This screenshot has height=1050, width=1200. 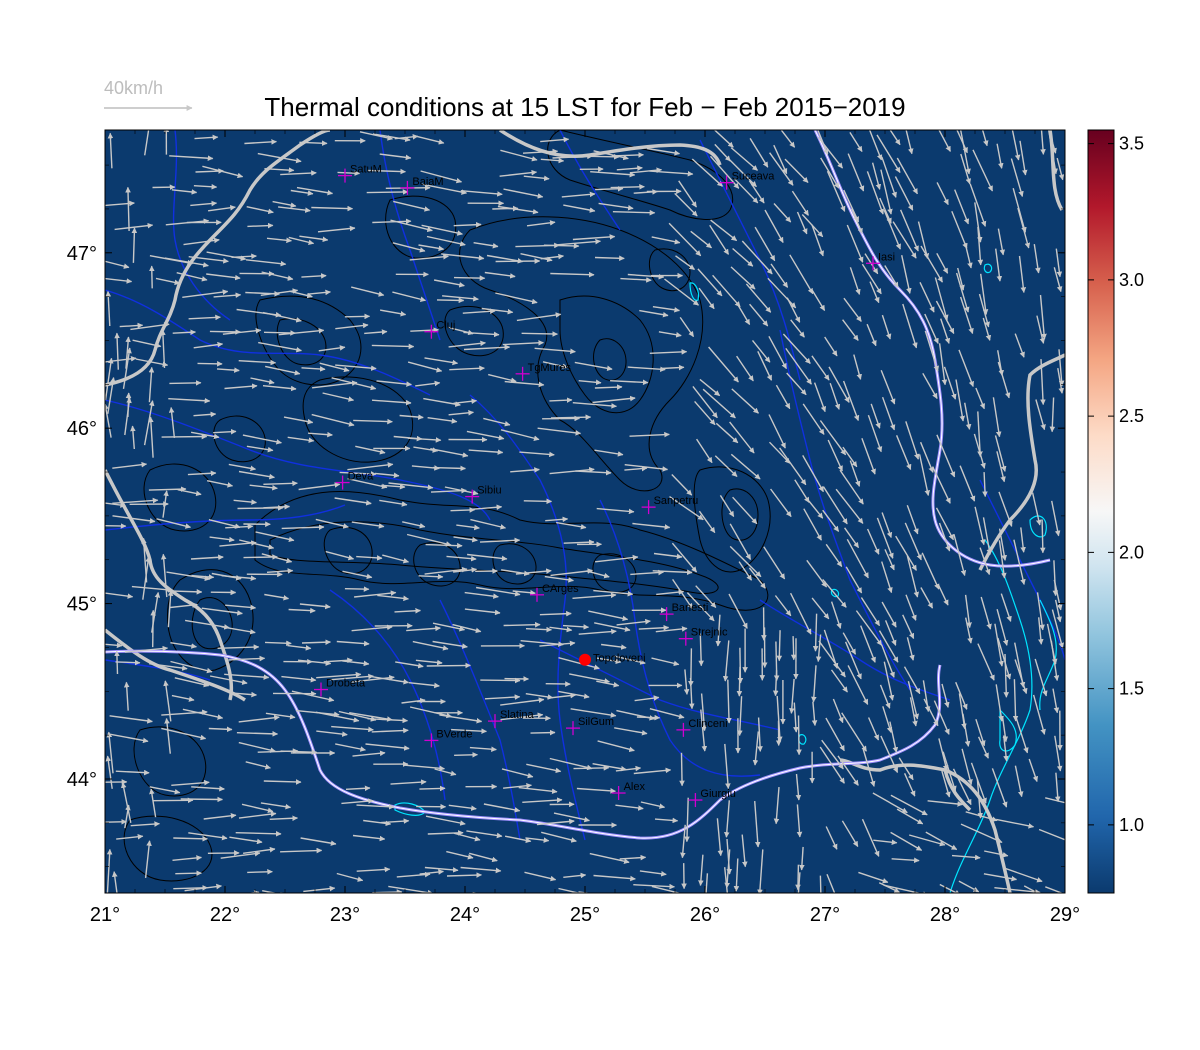 I want to click on city-slatina: Slatina, so click(x=511, y=719).